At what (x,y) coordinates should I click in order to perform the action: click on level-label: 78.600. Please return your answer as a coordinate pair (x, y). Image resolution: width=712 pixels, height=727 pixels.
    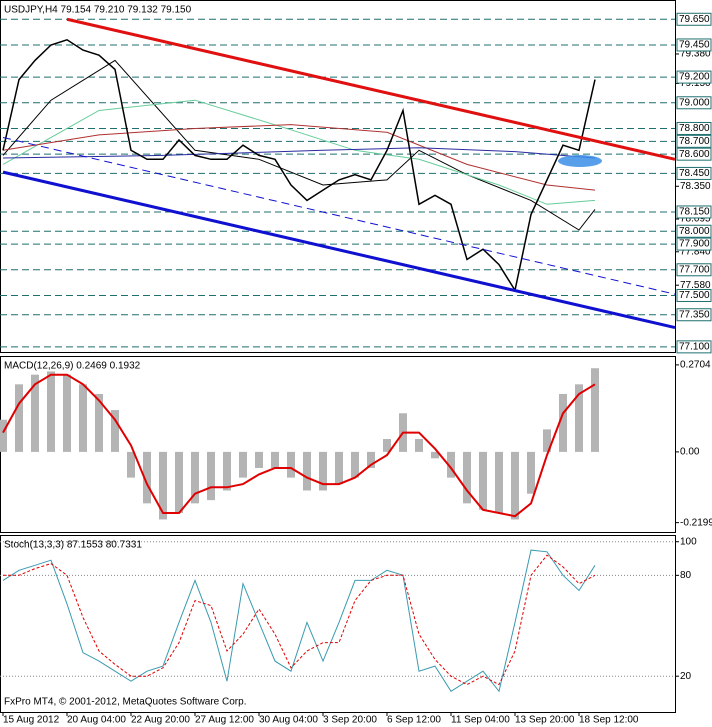
    Looking at the image, I should click on (694, 154).